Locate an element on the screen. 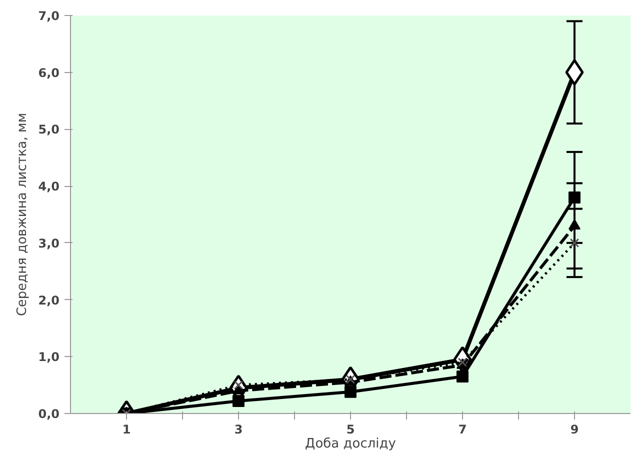  x-tick-label: 1 is located at coordinates (126, 429).